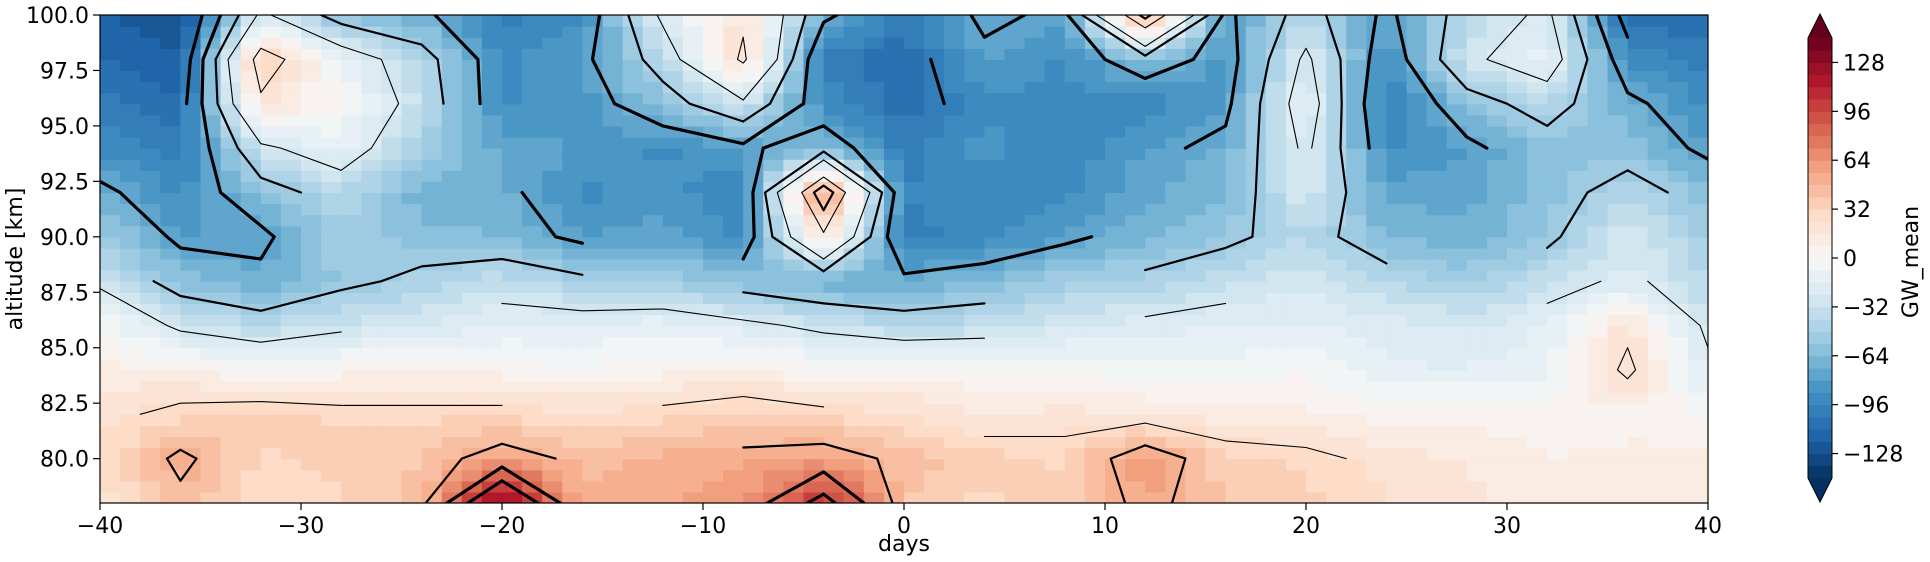 This screenshot has height=562, width=1930. I want to click on colorbar-segment, so click(1820, 435).